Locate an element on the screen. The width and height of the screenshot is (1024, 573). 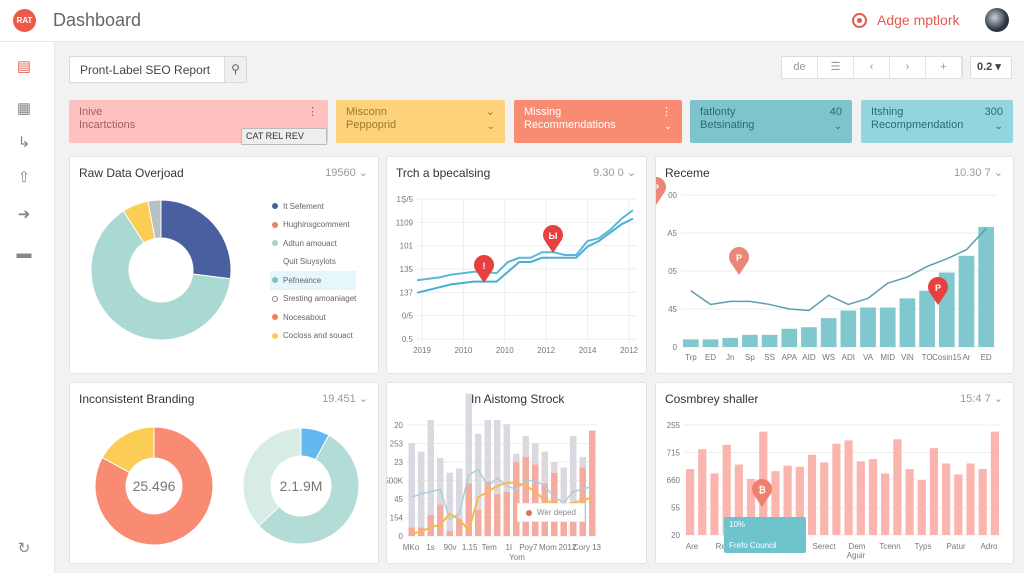
arrow-right-icon: ➜ is located at coordinates (24, 214).